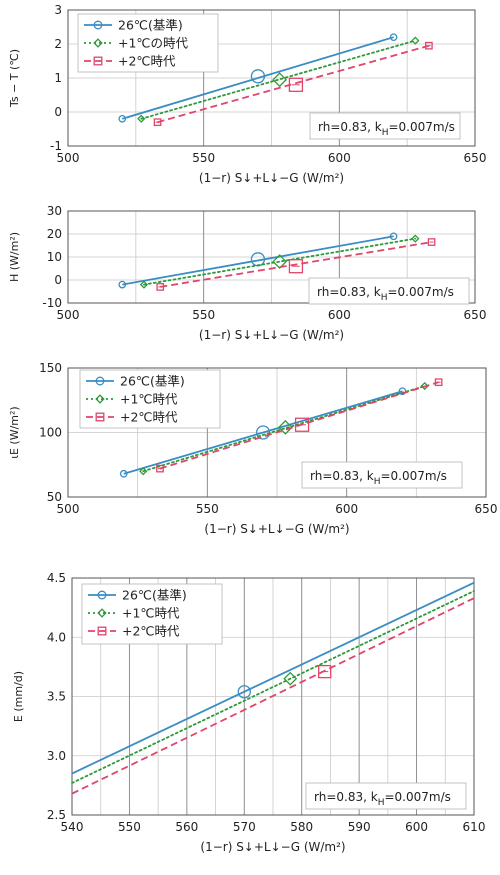 The image size is (500, 875). What do you see at coordinates (50, 368) in the screenshot?
I see `y-tick-label: 150` at bounding box center [50, 368].